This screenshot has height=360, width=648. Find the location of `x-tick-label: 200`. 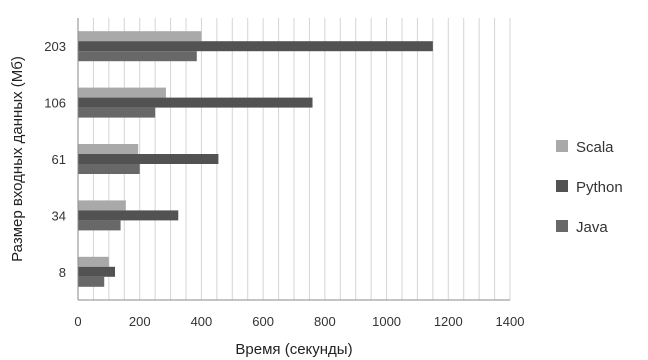

x-tick-label: 200 is located at coordinates (140, 321).